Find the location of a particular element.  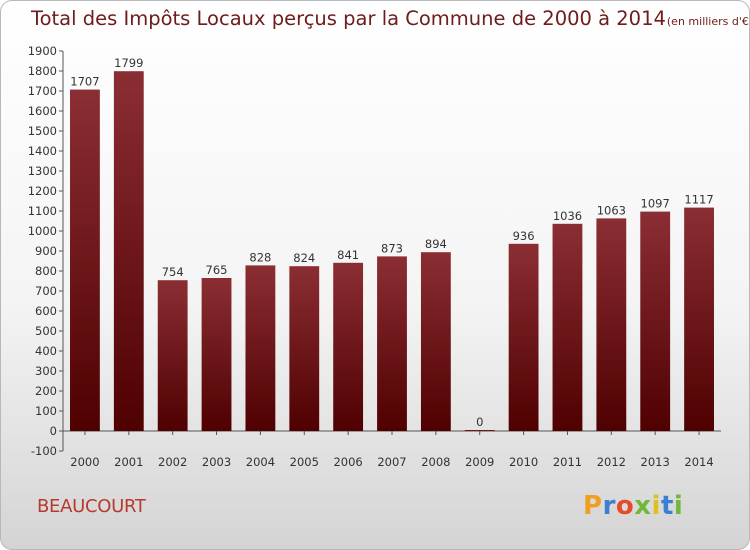

logo-letter: x is located at coordinates (643, 506).